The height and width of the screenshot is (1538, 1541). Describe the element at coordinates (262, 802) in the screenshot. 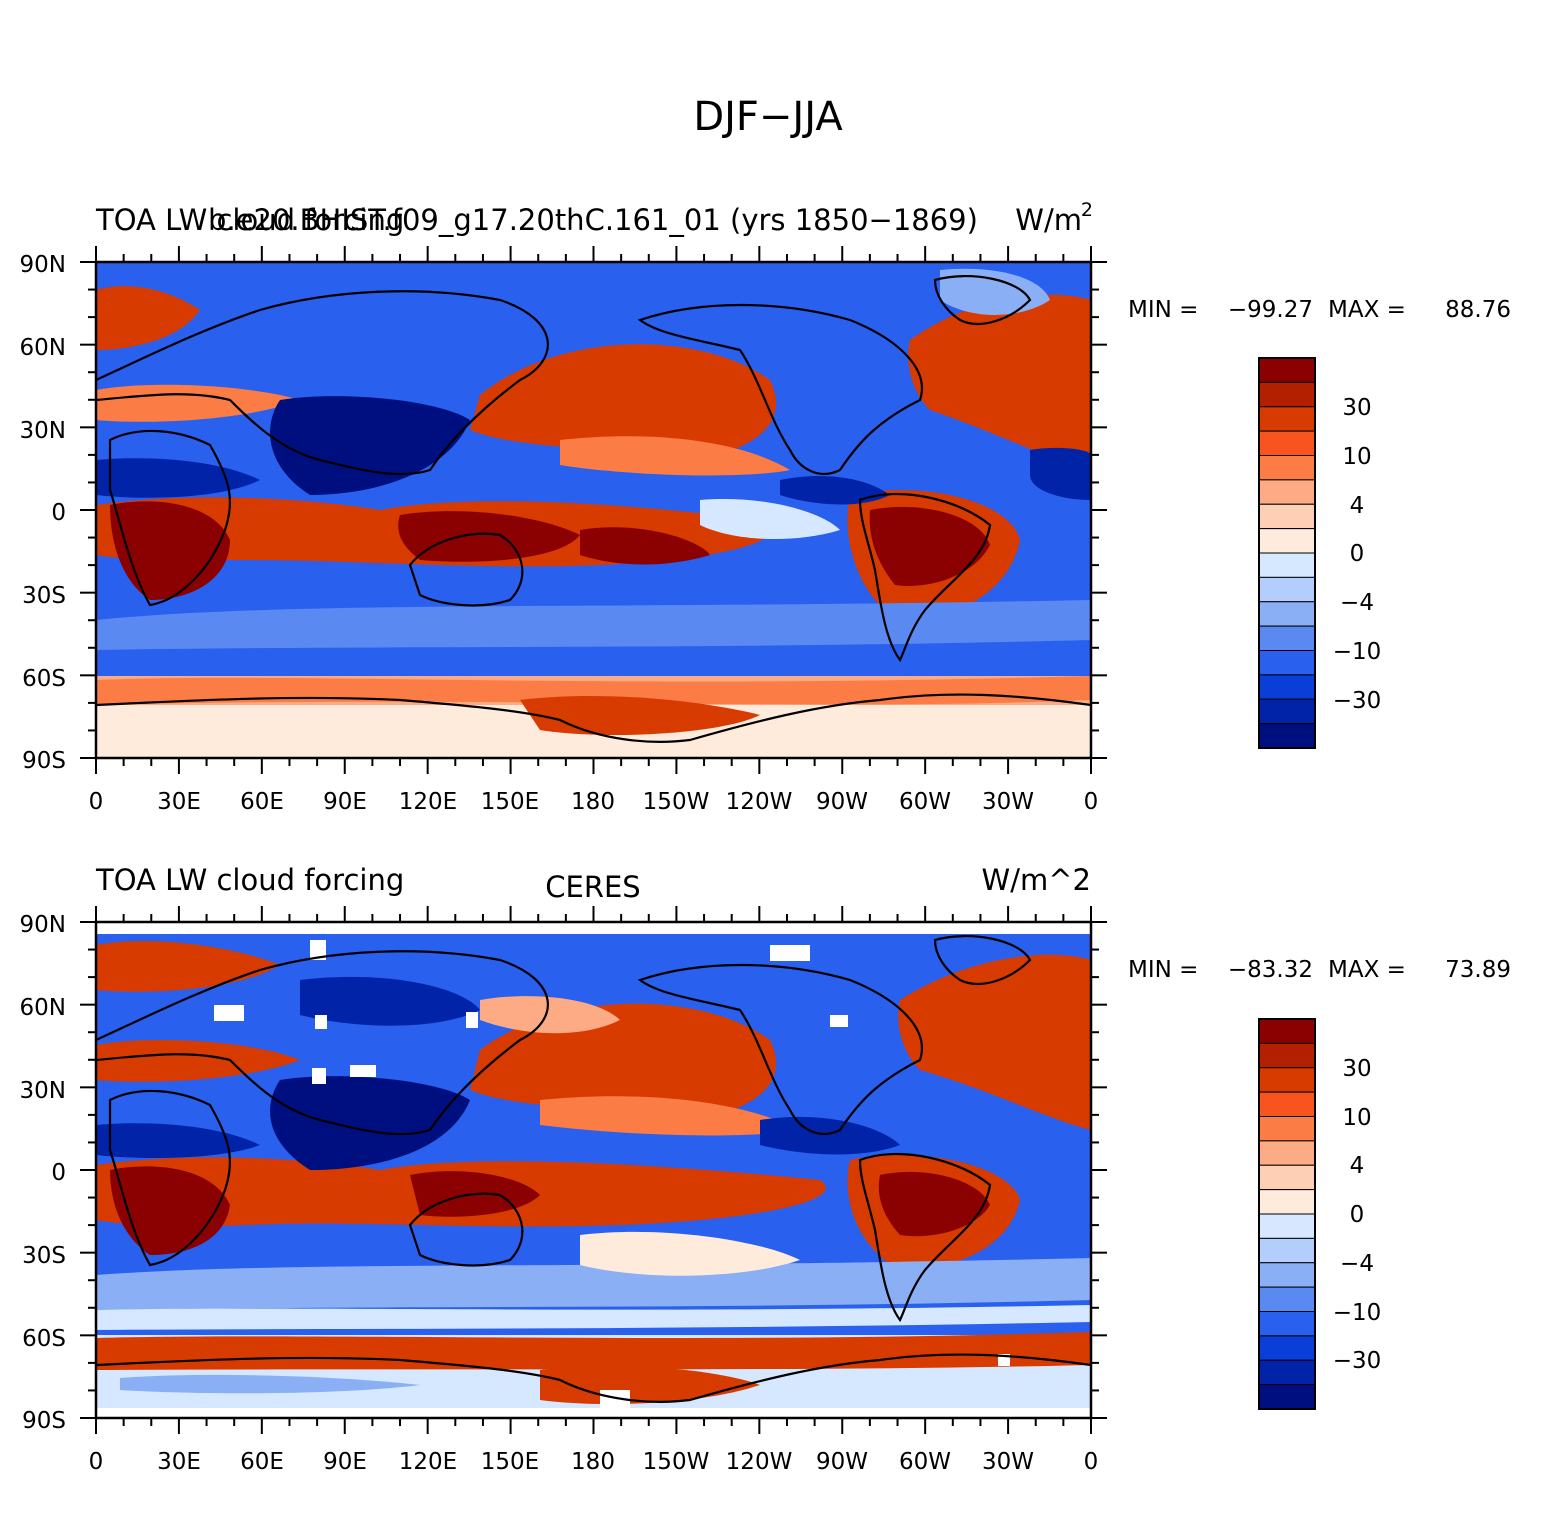

I see `lon-label: 60E` at that location.